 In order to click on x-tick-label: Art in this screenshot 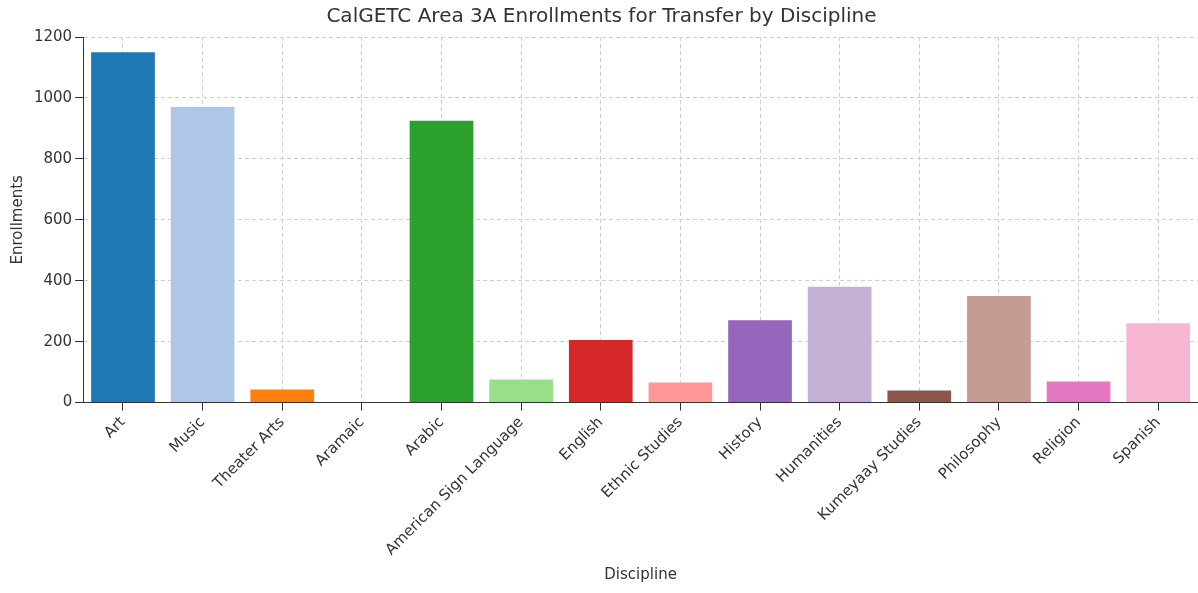, I will do `click(114, 427)`.